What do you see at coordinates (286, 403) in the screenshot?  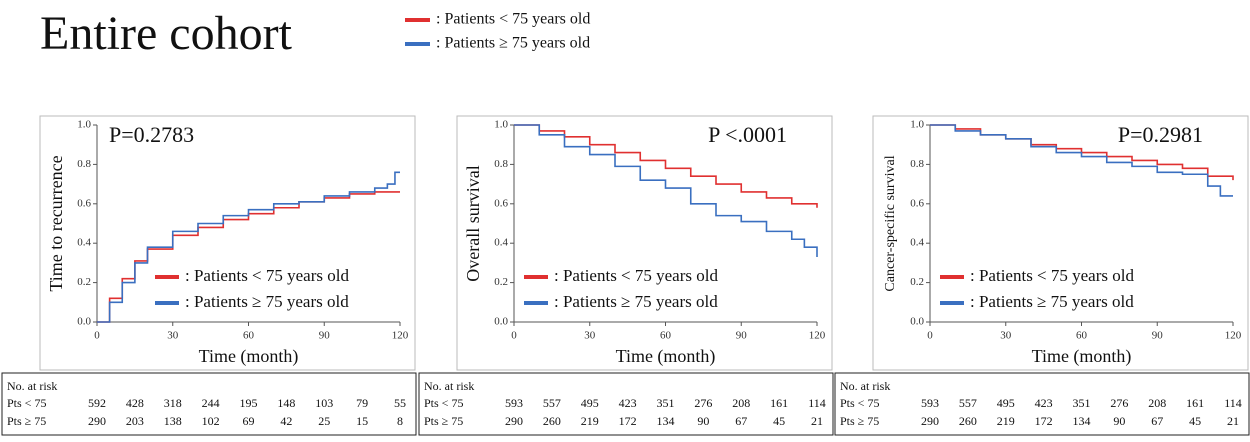 I see `risk-value: 148` at bounding box center [286, 403].